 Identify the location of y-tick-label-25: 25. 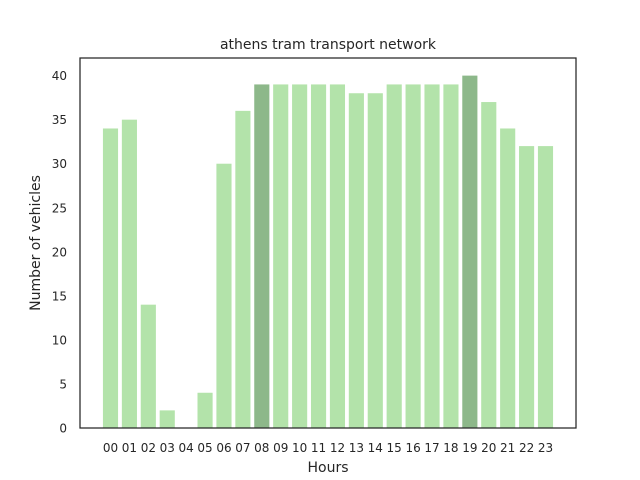
(59, 208).